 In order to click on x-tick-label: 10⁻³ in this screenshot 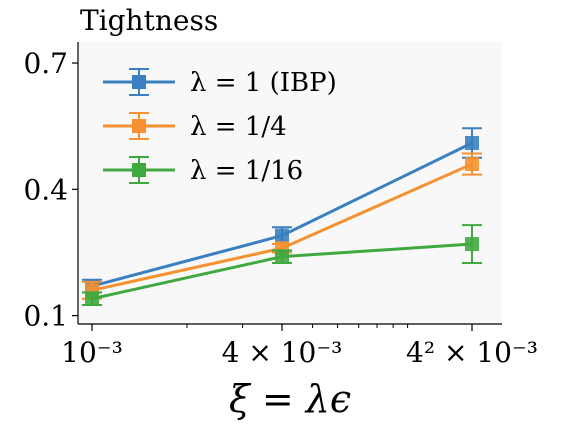, I will do `click(92, 352)`.